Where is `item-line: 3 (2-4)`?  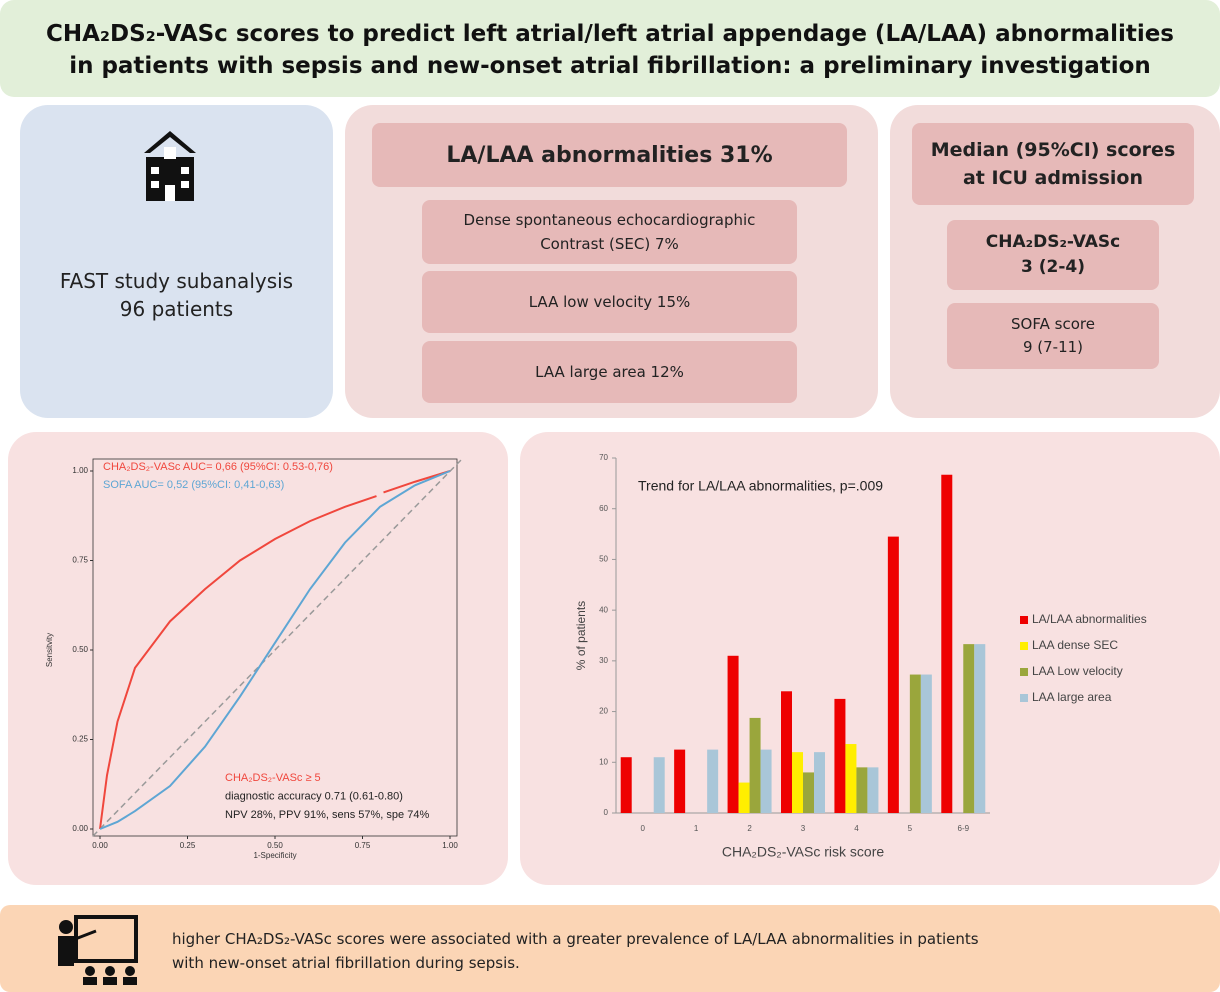 item-line: 3 (2-4) is located at coordinates (1053, 267).